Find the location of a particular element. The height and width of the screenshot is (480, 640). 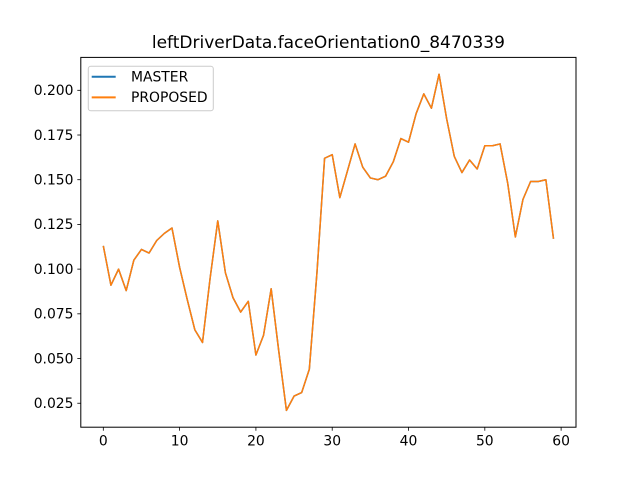

x-tick-label: 0 is located at coordinates (103, 442).